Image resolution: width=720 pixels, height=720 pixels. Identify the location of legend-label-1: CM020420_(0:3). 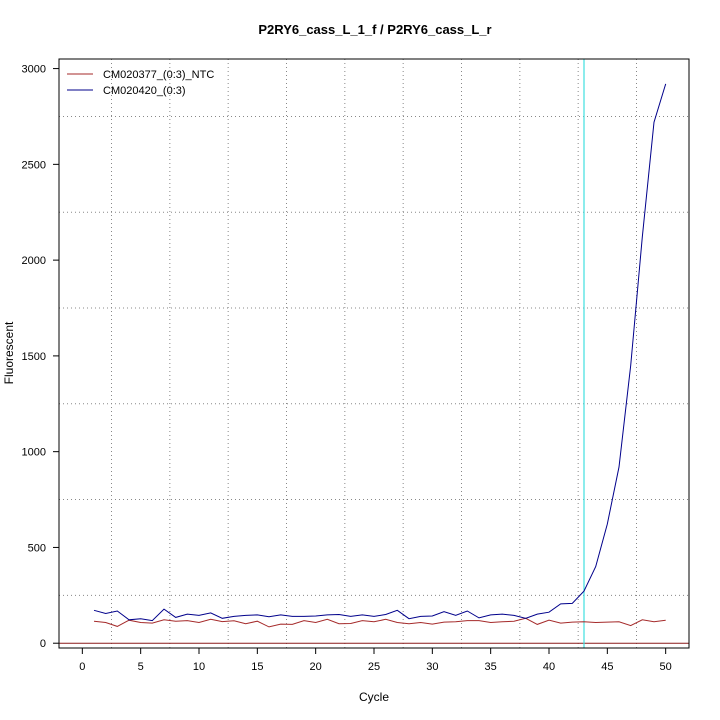
(144, 91).